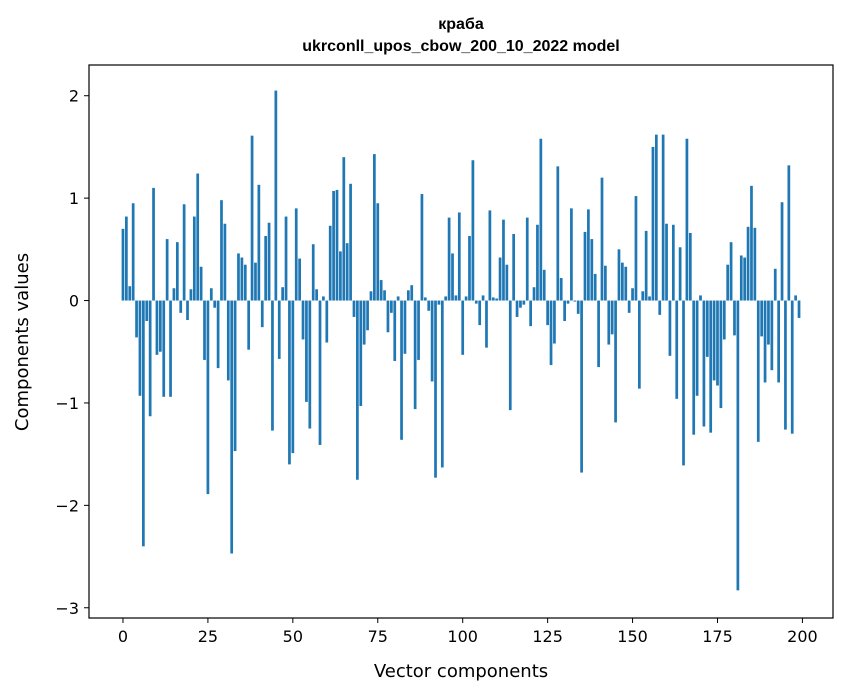 The image size is (847, 696). Describe the element at coordinates (802, 636) in the screenshot. I see `x-tick-label: 200` at that location.